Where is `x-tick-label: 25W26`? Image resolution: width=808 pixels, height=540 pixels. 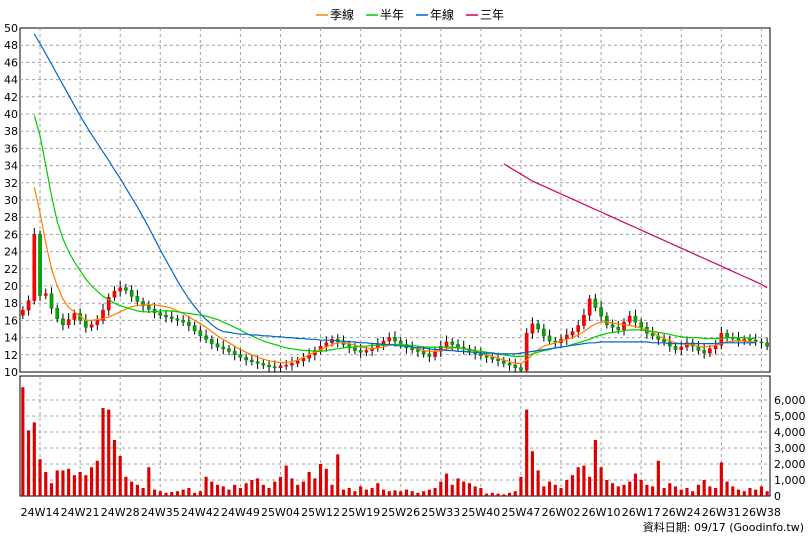
x-tick-label: 25W26 is located at coordinates (400, 512).